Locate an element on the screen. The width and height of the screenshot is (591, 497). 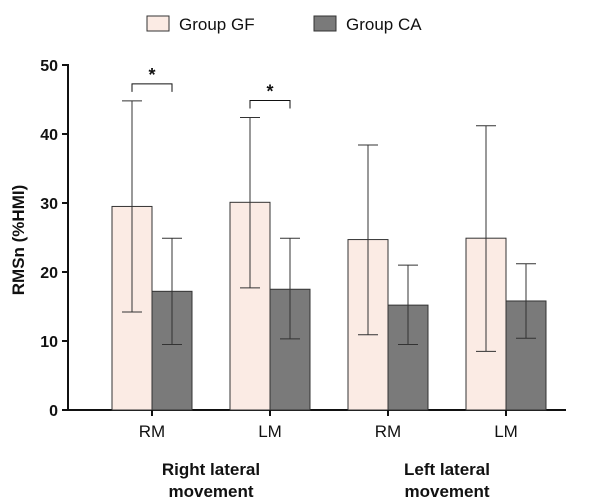
legend-label: Group CA is located at coordinates (384, 24).